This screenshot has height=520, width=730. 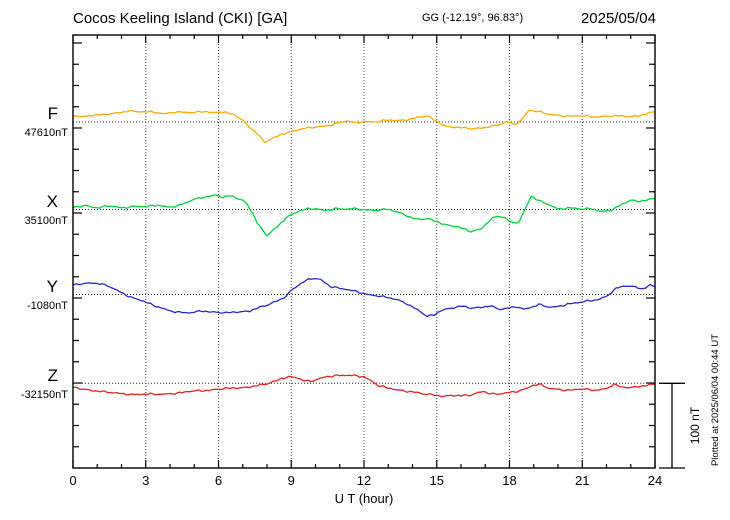 I want to click on x-tick-label: 9, so click(x=291, y=480).